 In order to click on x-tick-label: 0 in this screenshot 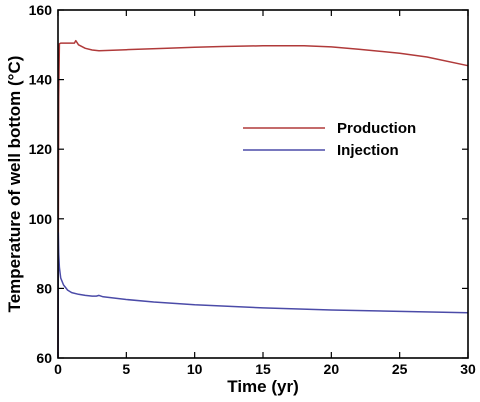, I will do `click(58, 369)`.